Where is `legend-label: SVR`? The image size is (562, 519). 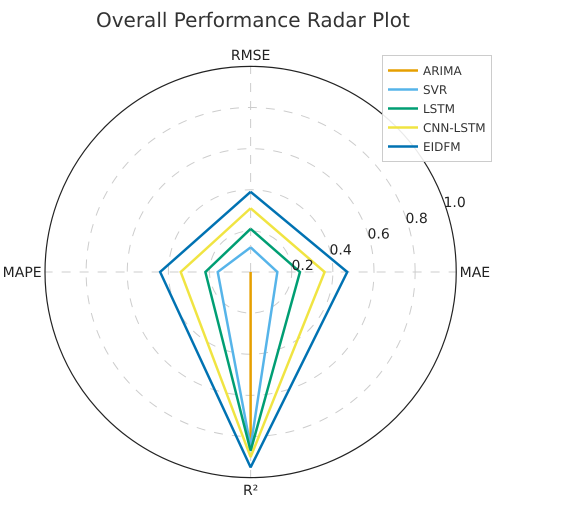
legend-label: SVR is located at coordinates (435, 90).